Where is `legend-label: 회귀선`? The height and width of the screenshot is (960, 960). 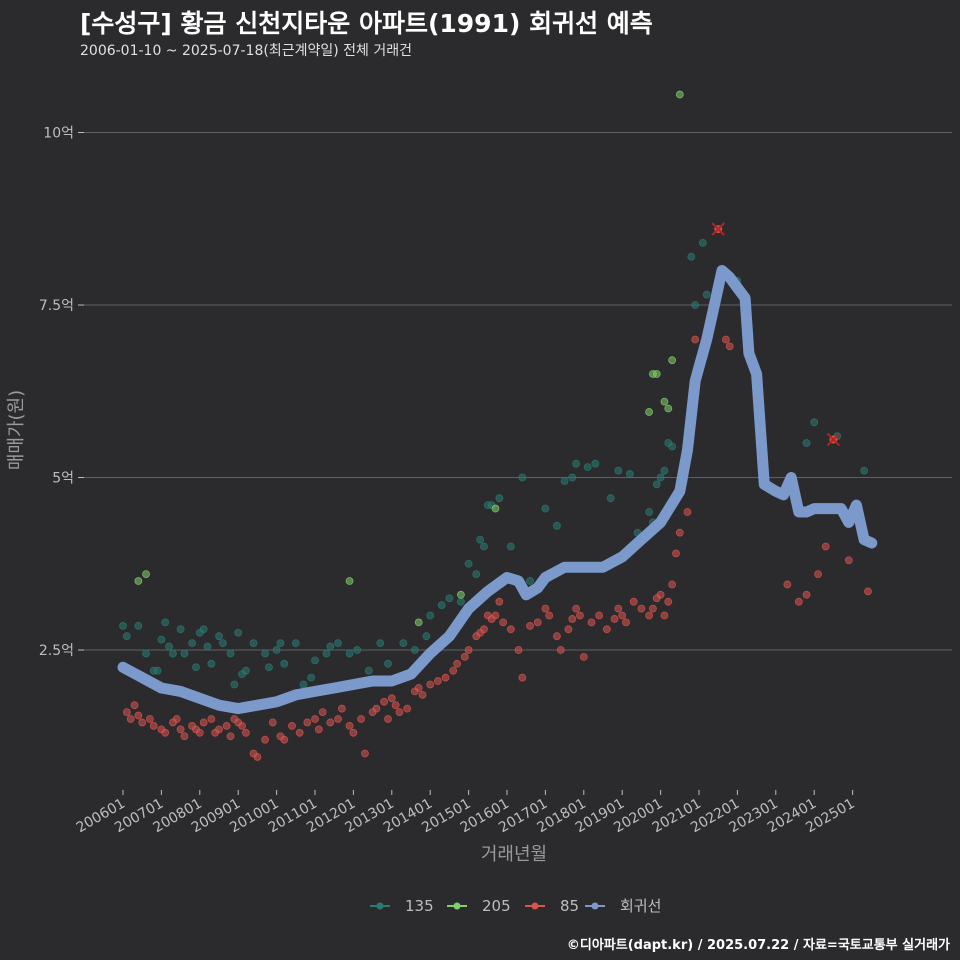 legend-label: 회귀선 is located at coordinates (640, 906).